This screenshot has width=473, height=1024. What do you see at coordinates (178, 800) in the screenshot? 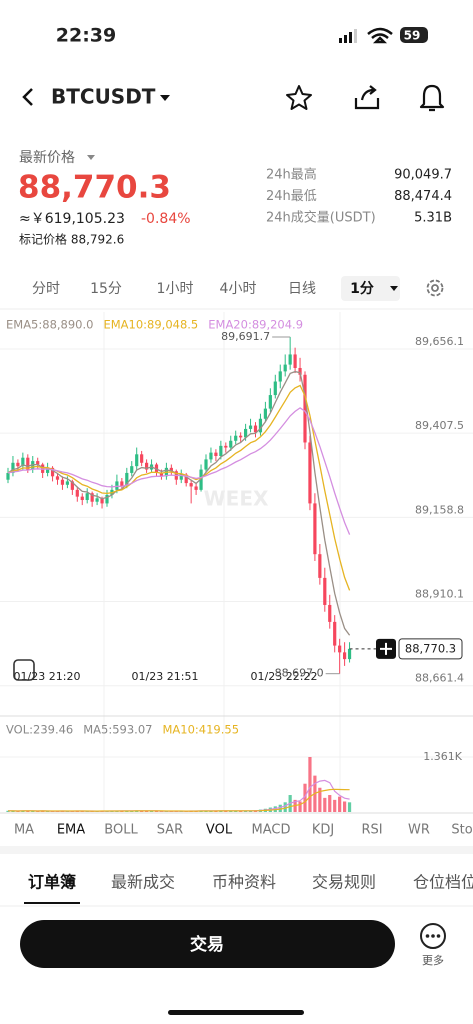
I see `volume-ma-line` at bounding box center [178, 800].